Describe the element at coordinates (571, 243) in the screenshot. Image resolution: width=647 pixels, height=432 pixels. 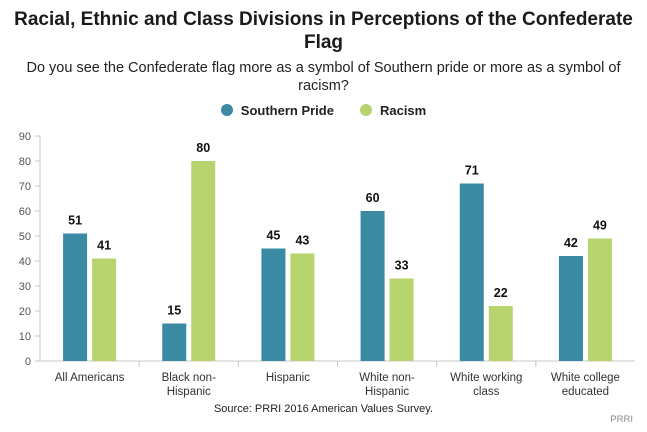
I see `data-label: 42` at that location.